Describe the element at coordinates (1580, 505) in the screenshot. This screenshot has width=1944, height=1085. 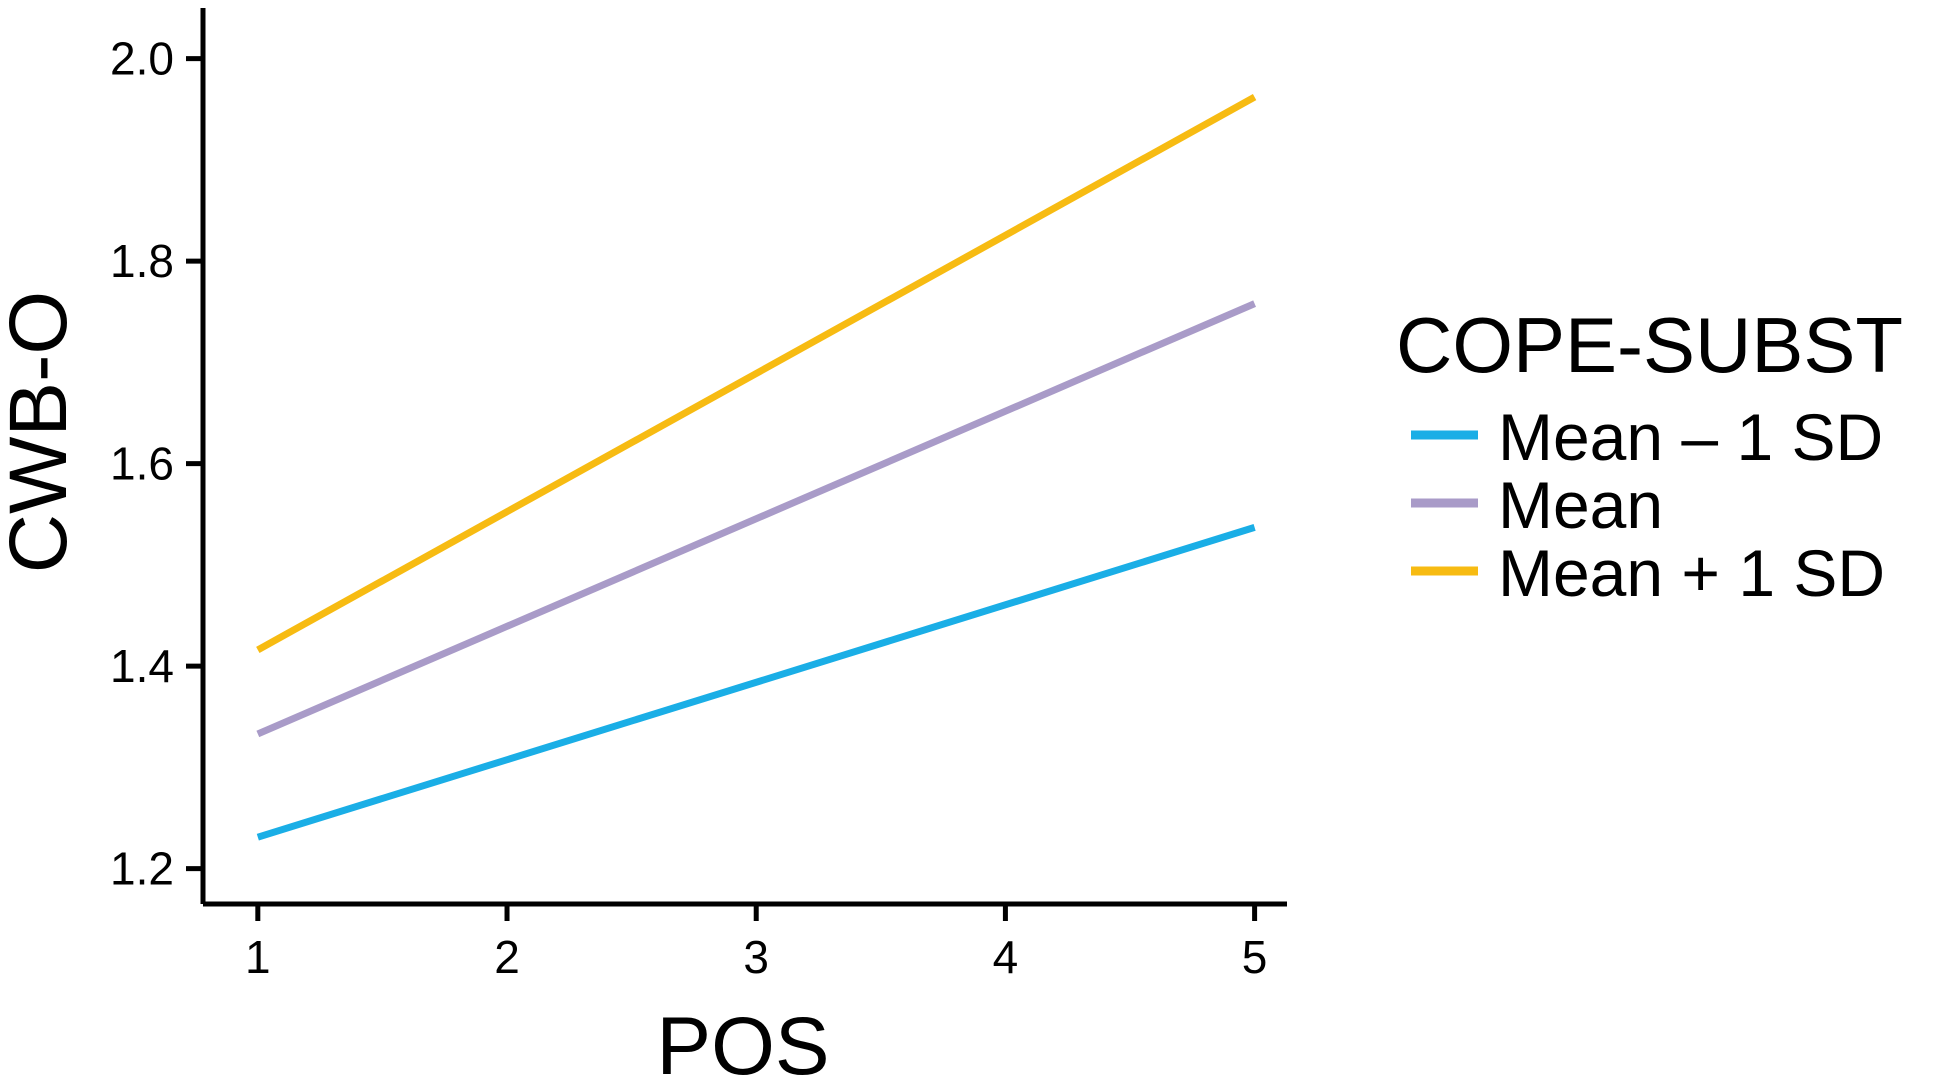
I see `legend-label-1: Mean` at that location.